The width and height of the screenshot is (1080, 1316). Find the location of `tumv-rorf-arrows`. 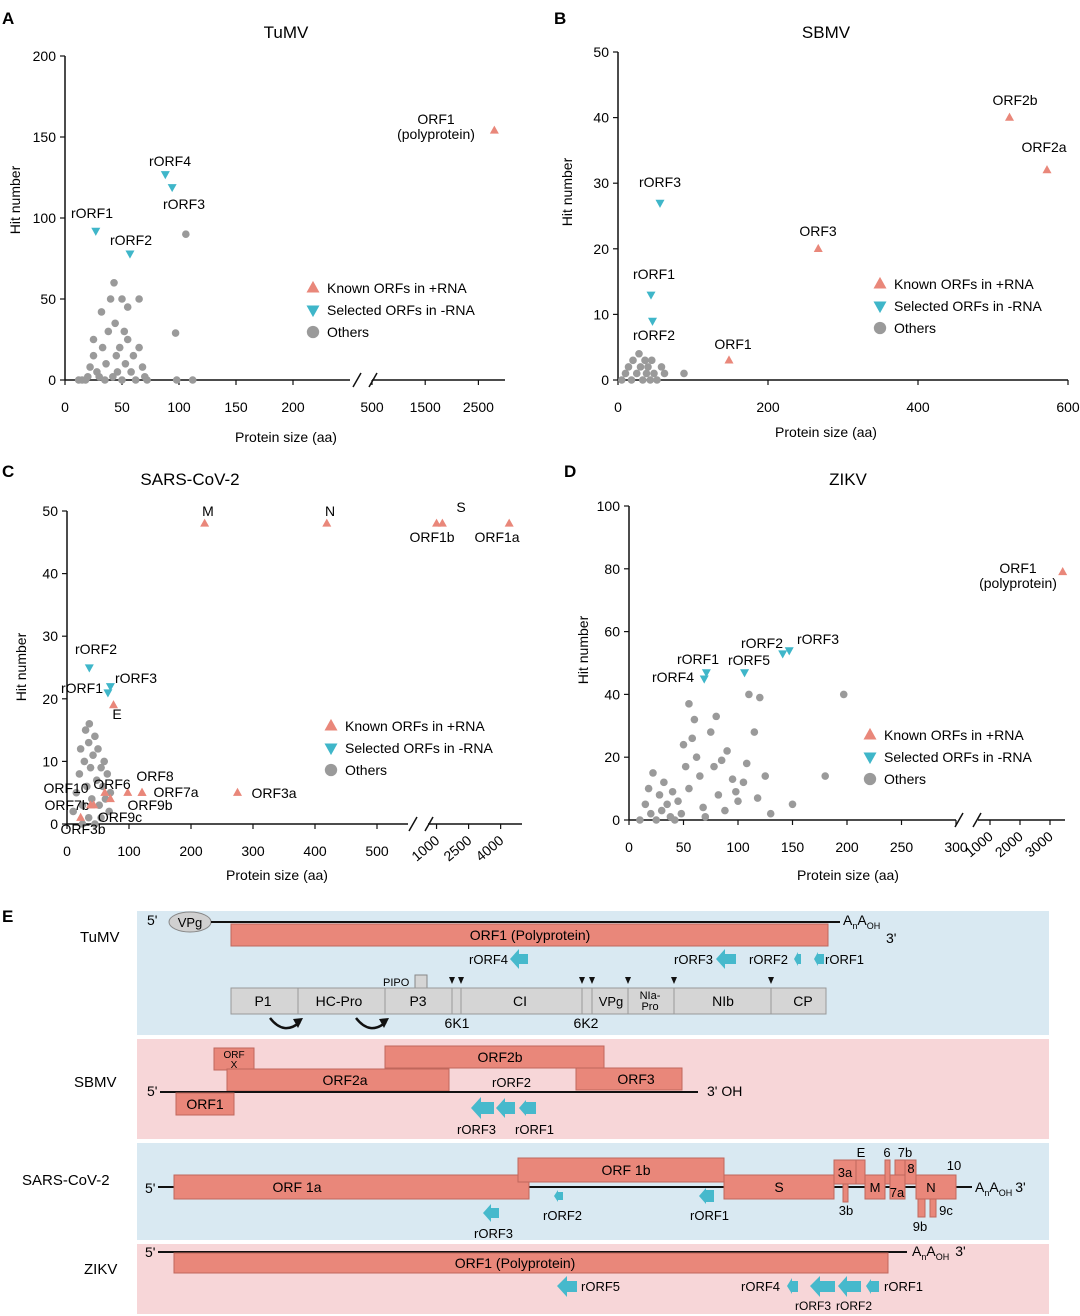

tumv-rorf-arrows is located at coordinates (667, 959).